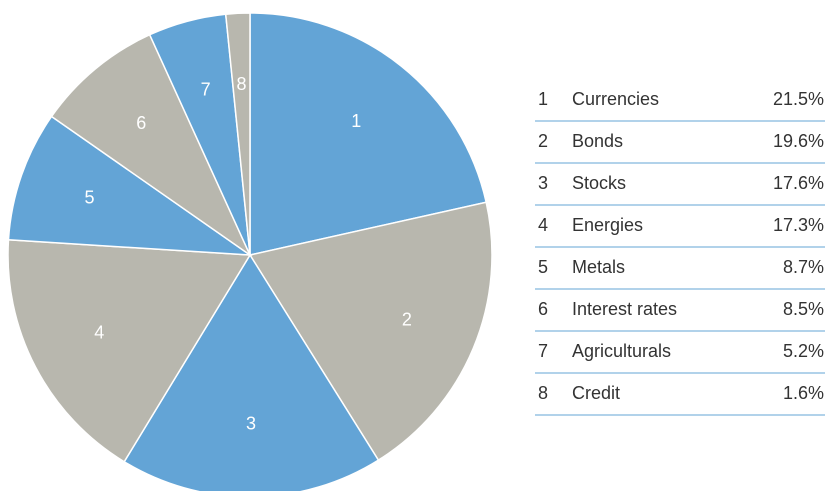 The height and width of the screenshot is (491, 827). Describe the element at coordinates (798, 225) in the screenshot. I see `legend-value: 17.3%` at that location.